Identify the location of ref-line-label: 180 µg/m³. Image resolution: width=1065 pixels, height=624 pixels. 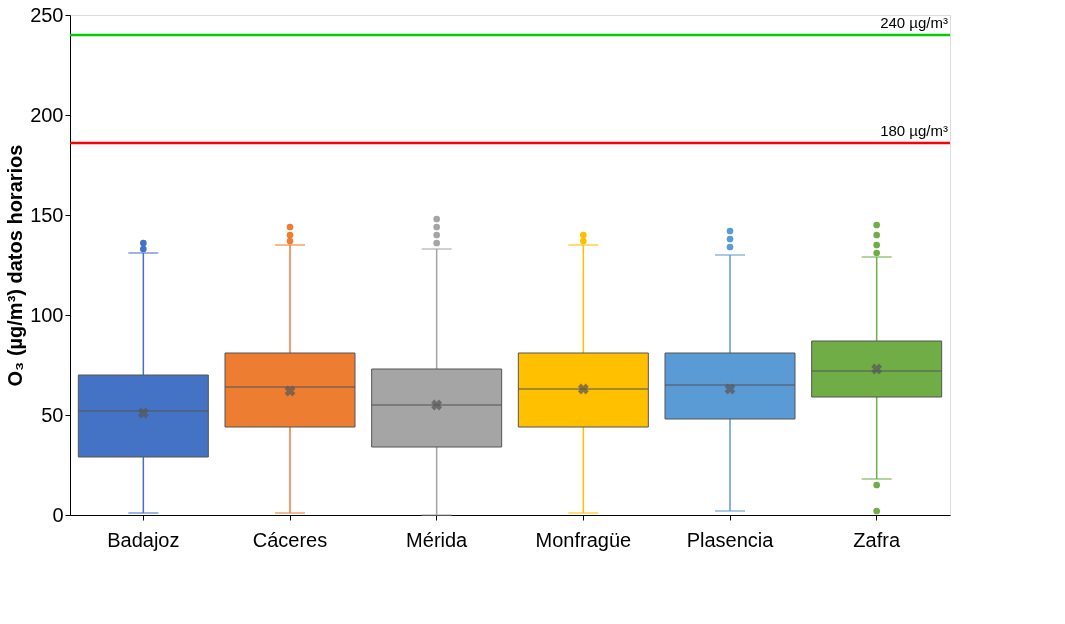
(914, 130).